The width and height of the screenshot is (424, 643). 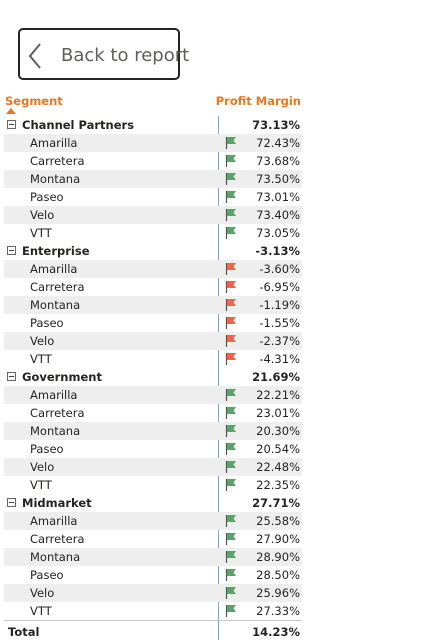 I want to click on group-row: Government 21.69%, so click(x=153, y=377).